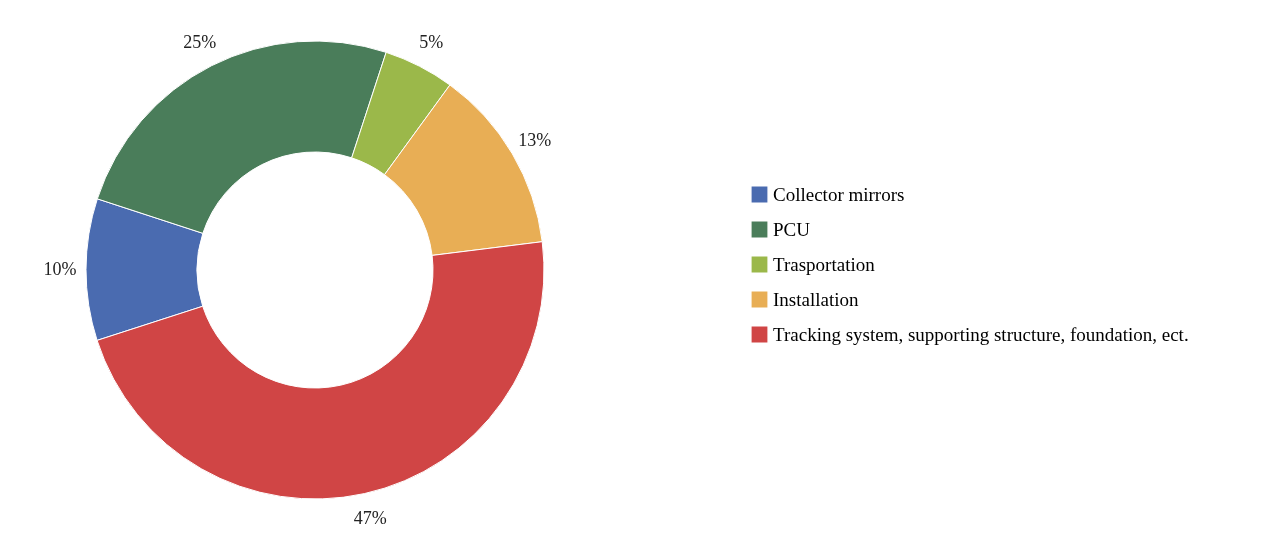 Image resolution: width=1287 pixels, height=548 pixels. What do you see at coordinates (824, 264) in the screenshot?
I see `legend-label: Trasportation` at bounding box center [824, 264].